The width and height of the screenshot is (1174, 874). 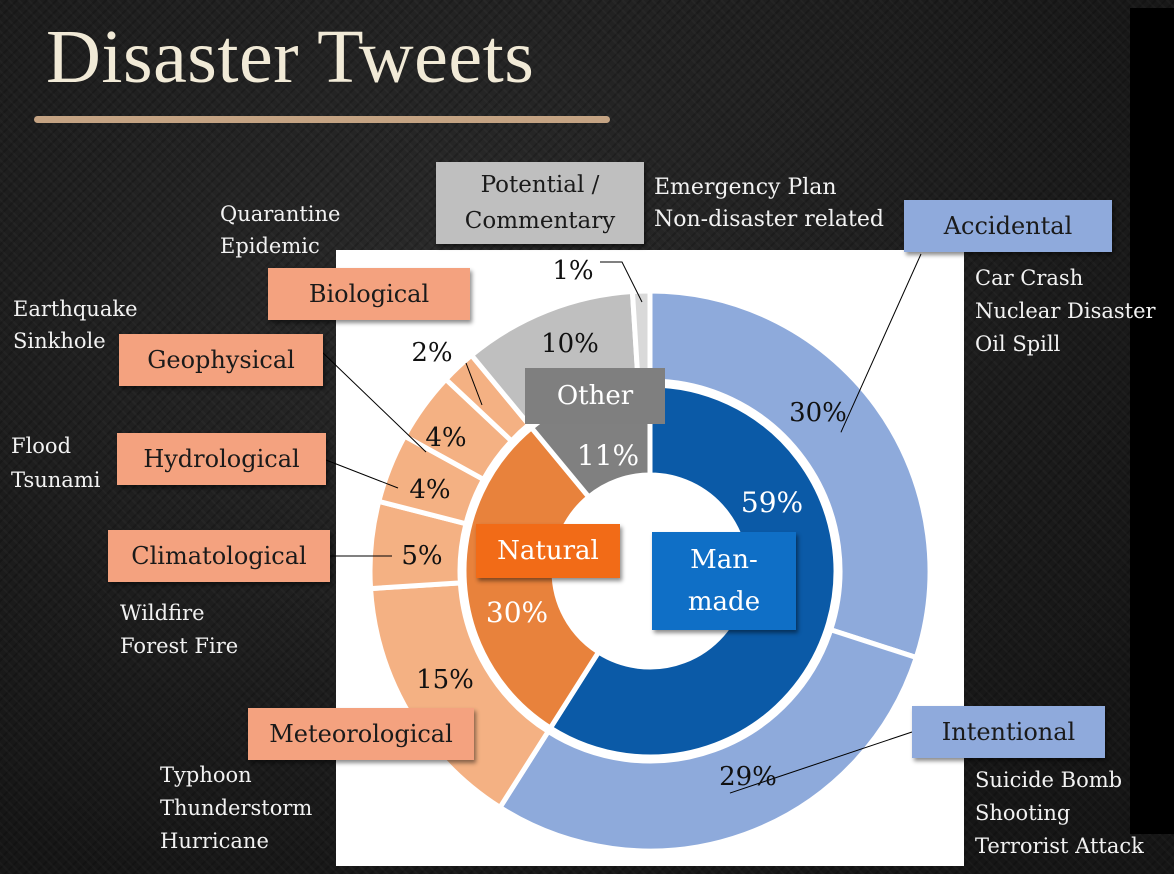 I want to click on examples-intentional: Suicide Bomb Shooting Terrorist Attack, so click(x=1059, y=813).